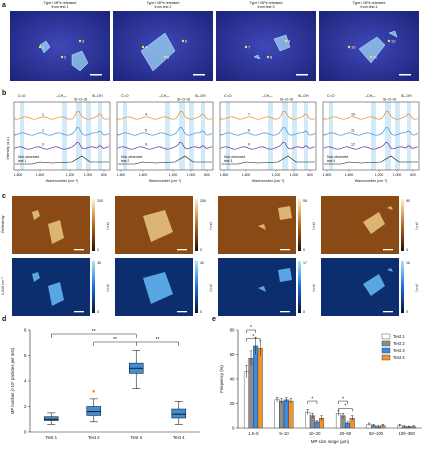 This screenshot has width=429, height=450. Describe the element at coordinates (4, 319) in the screenshot. I see `panel-label-d: d` at that location.